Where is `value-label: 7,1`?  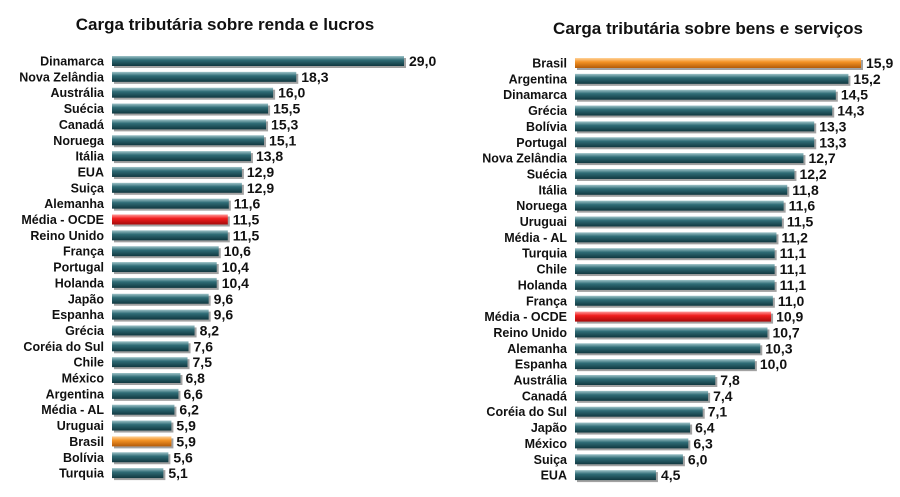 value-label: 7,1 is located at coordinates (718, 412).